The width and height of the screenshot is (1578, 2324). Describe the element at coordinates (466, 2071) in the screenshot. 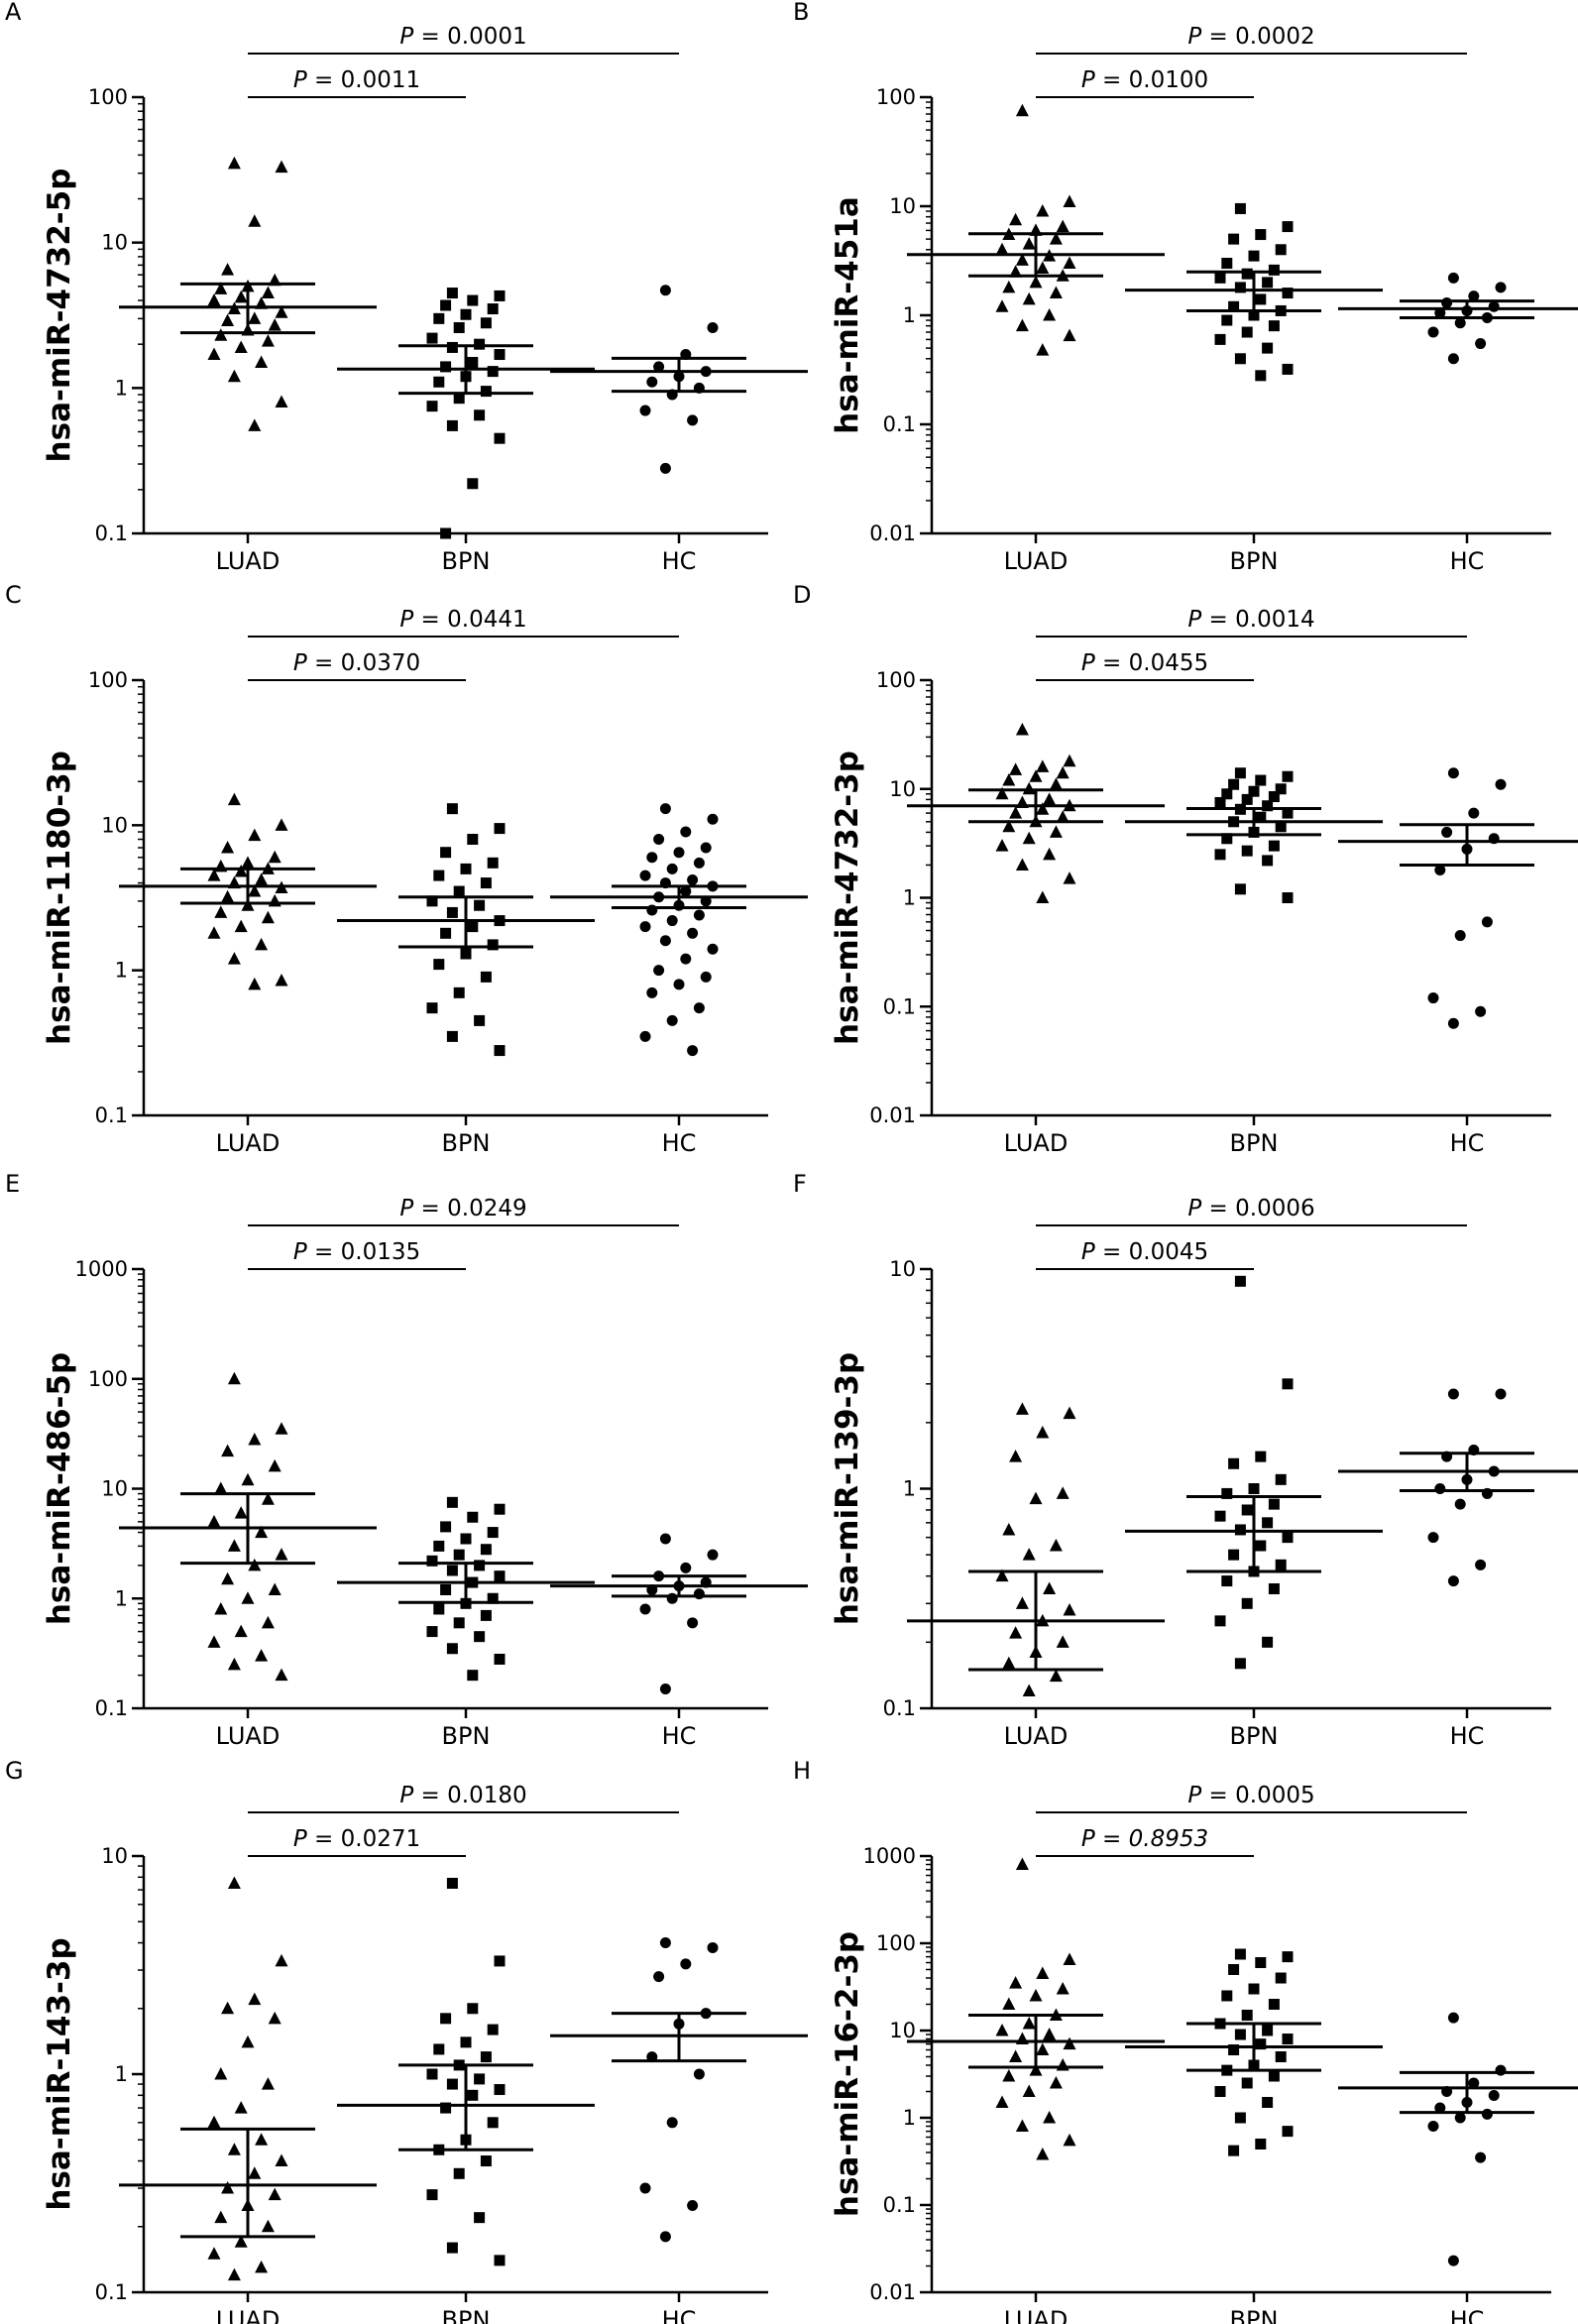

I see `series-bpn` at that location.